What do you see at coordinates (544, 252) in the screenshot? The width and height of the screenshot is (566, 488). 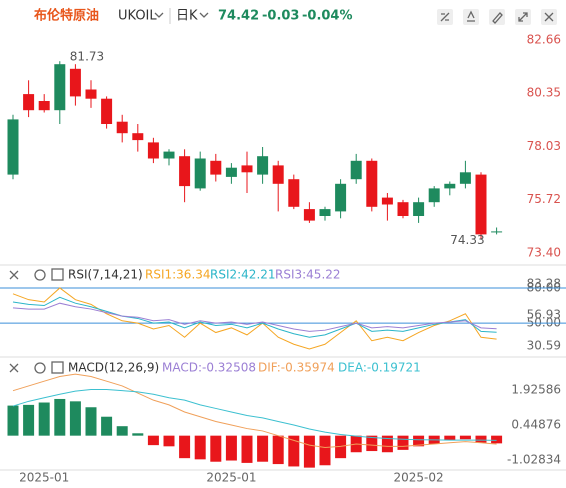 I see `y-tick-label: 73.40` at bounding box center [544, 252].